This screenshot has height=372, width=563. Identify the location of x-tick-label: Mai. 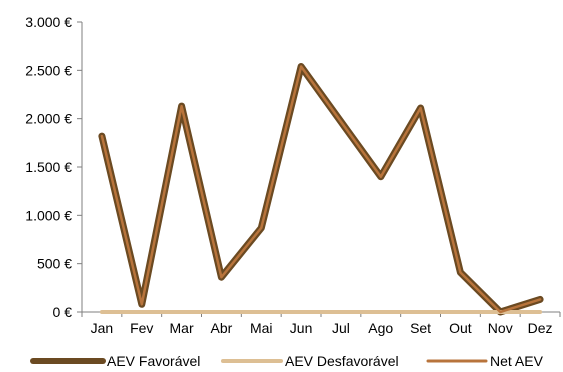
(261, 328).